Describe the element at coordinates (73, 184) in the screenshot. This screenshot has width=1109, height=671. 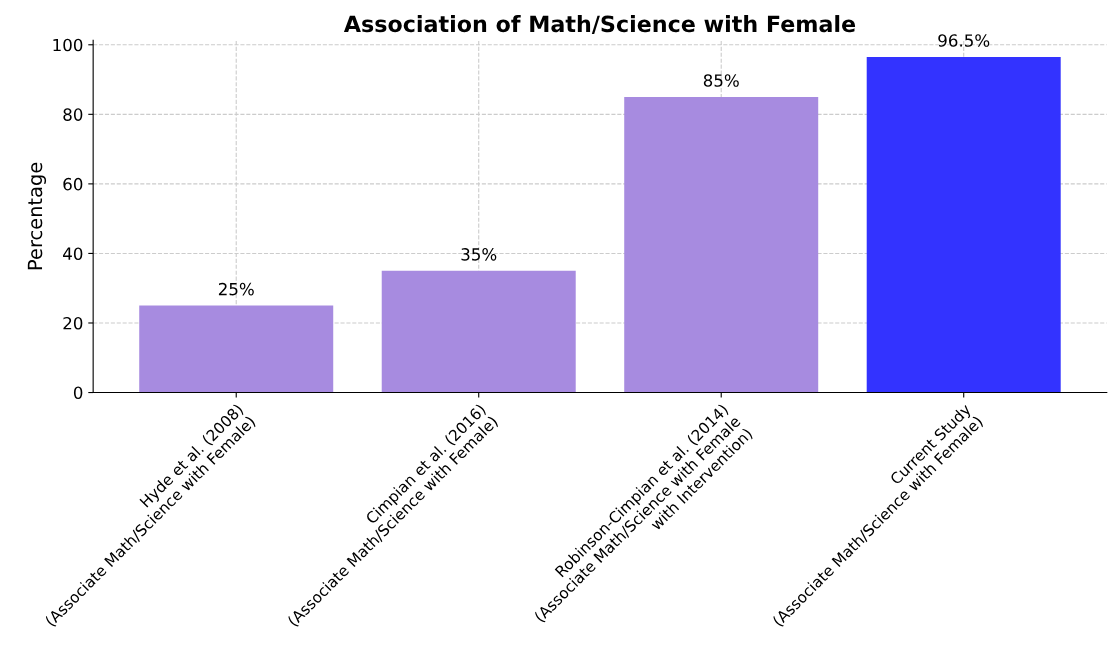
I see `y-tick-label: 60` at that location.